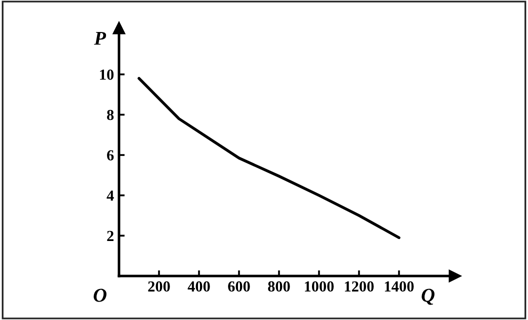 The width and height of the screenshot is (528, 320). I want to click on y-tick-label: 10, so click(107, 75).